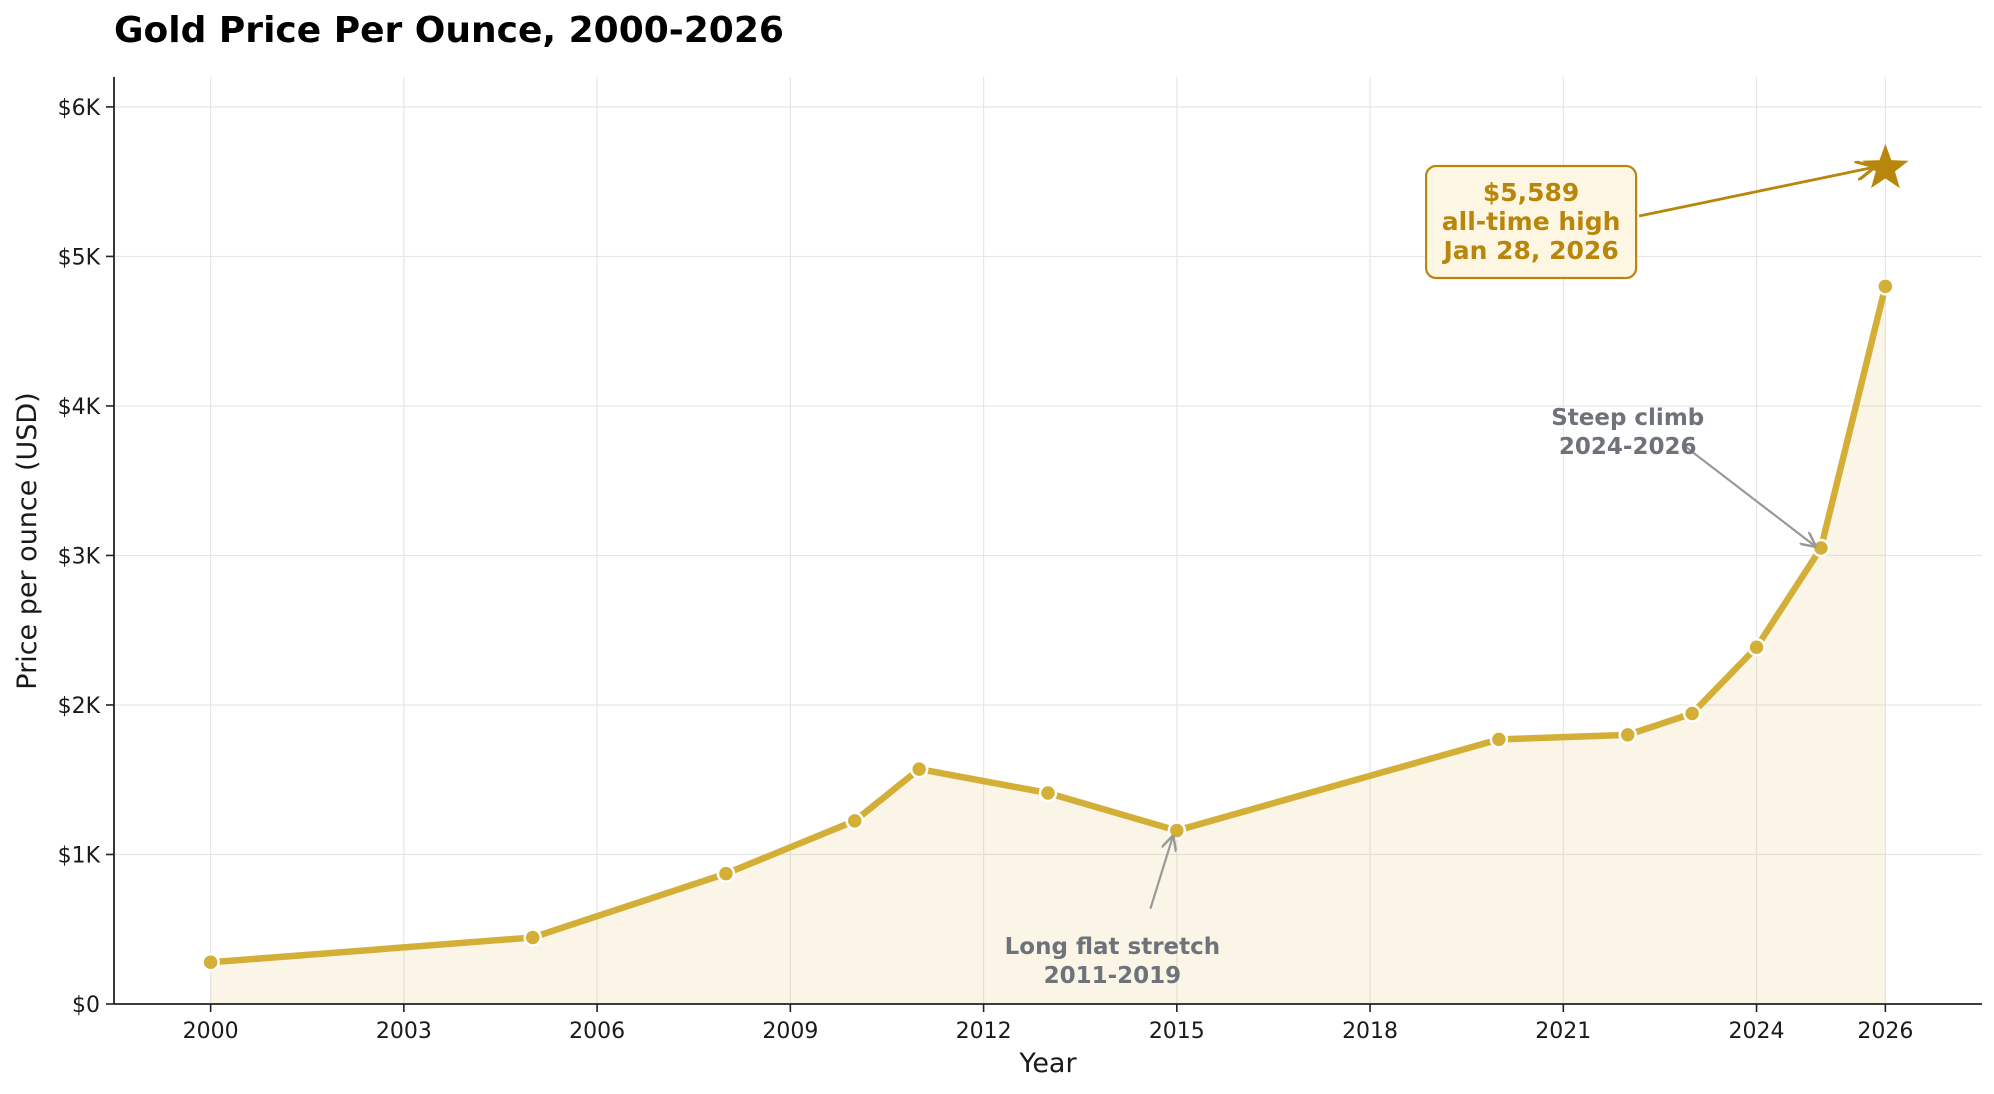 The width and height of the screenshot is (1994, 1094). Describe the element at coordinates (790, 1031) in the screenshot. I see `x-tick-label: 2009` at that location.